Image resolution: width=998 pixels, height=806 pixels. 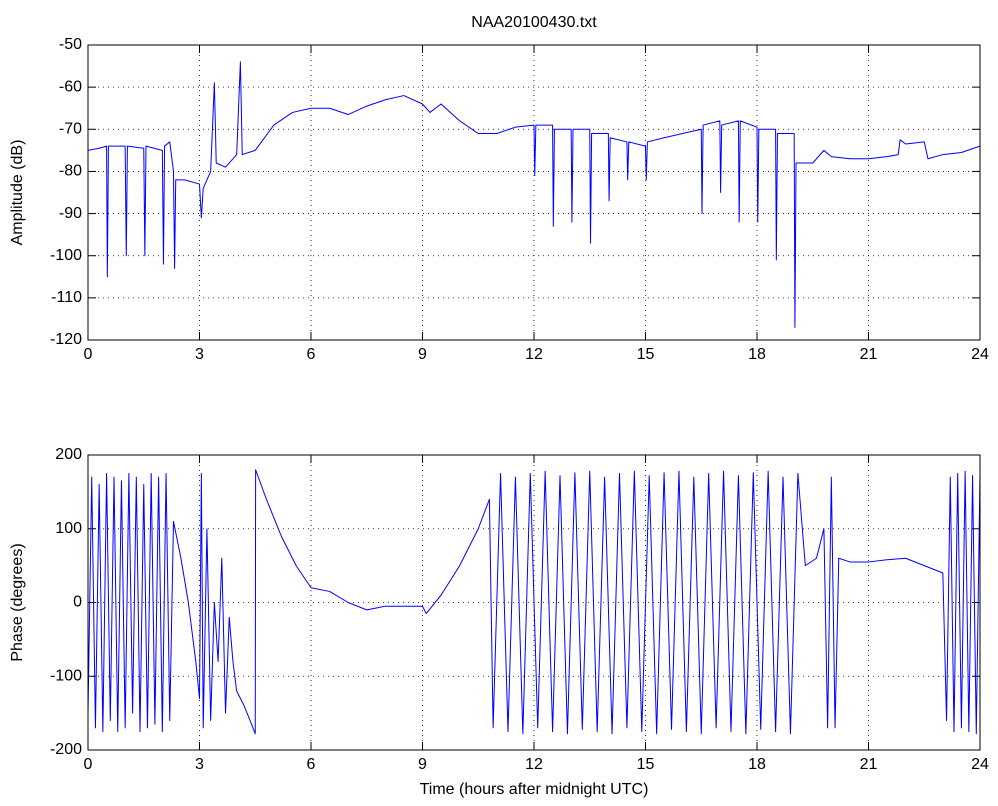 I want to click on y-tick-label: -120, so click(x=66, y=339).